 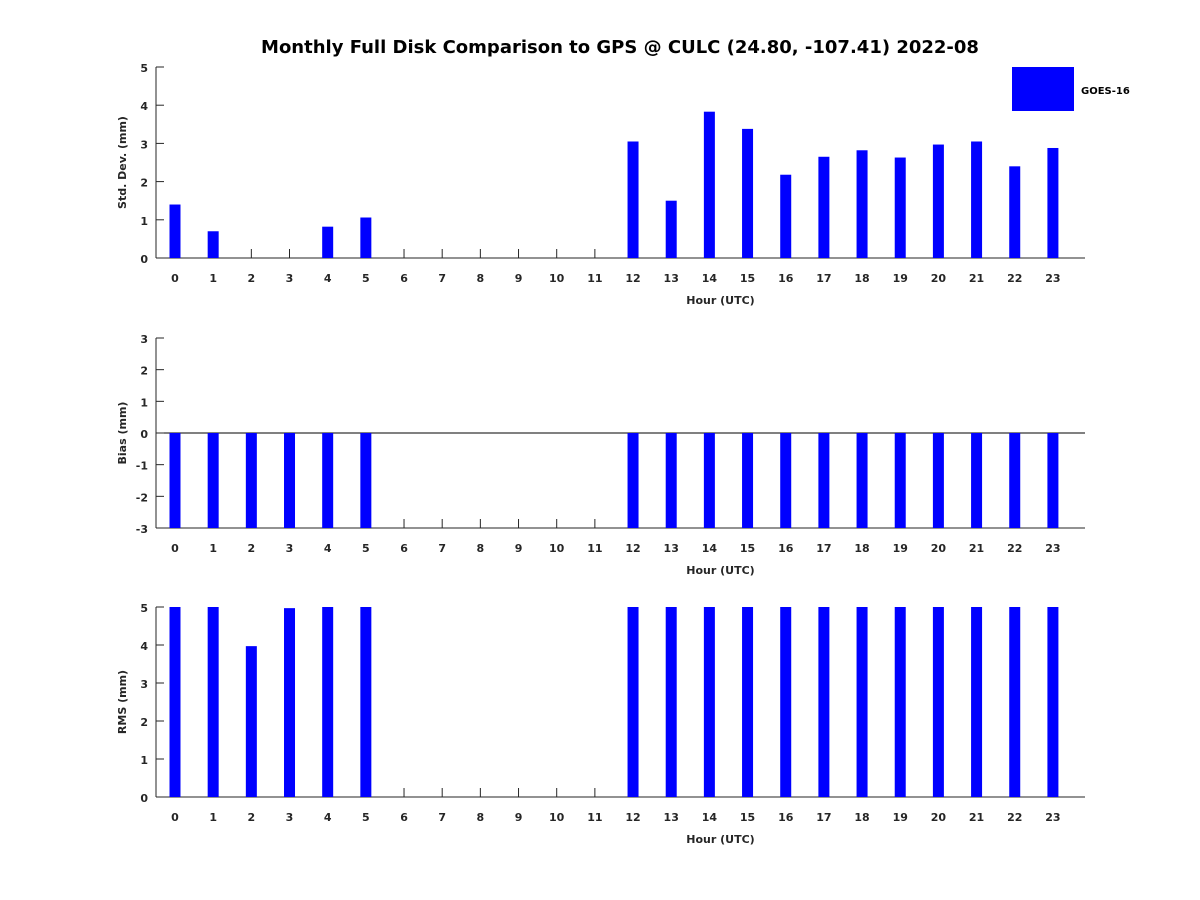 What do you see at coordinates (213, 548) in the screenshot?
I see `bias-xtick-label: 1` at bounding box center [213, 548].